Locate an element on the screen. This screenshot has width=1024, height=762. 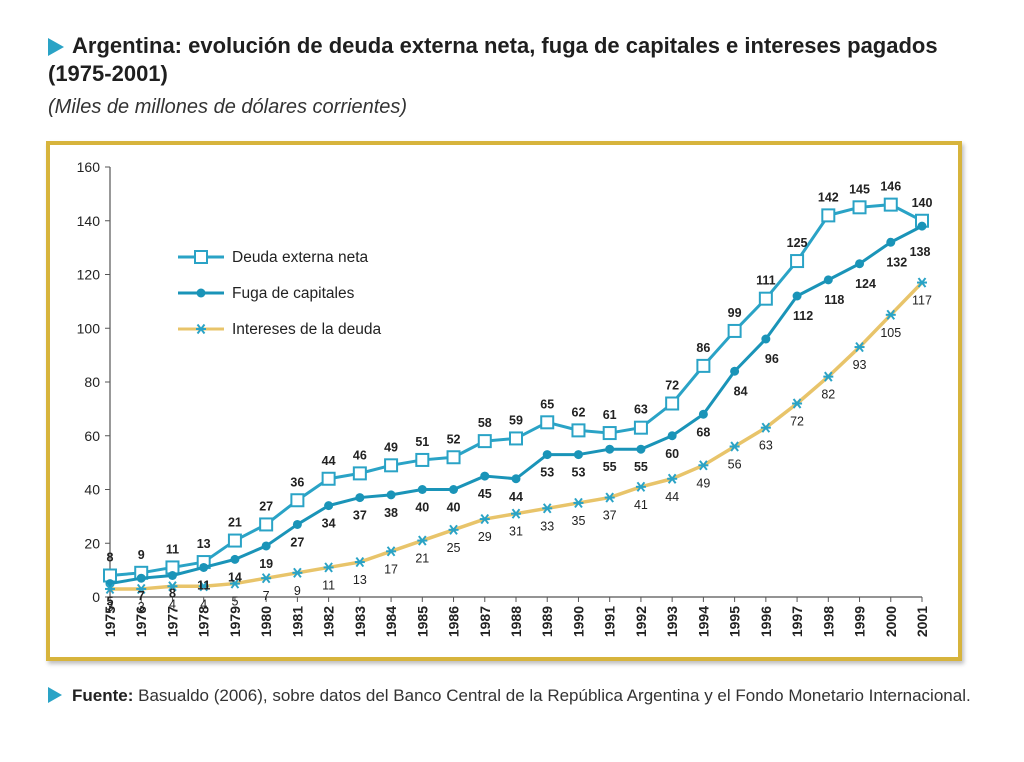
data-label: 138 is located at coordinates (920, 252).